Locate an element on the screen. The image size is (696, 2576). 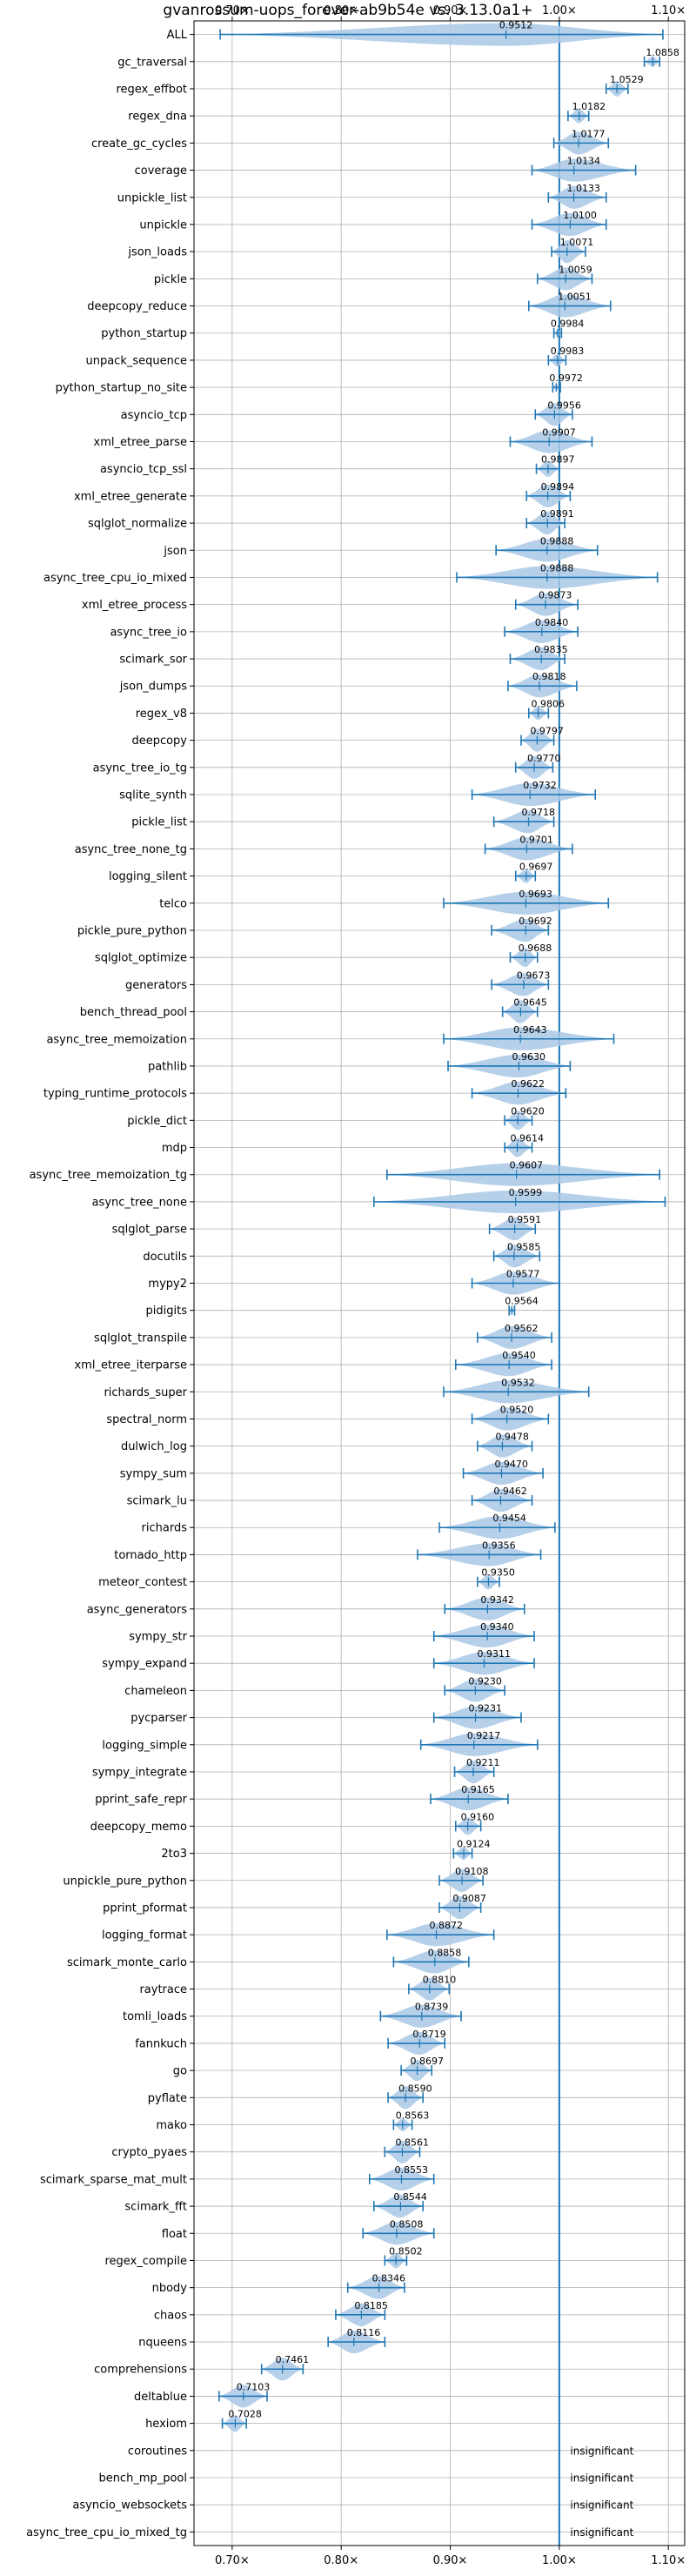
value-label: 0.8872 is located at coordinates (446, 1925).